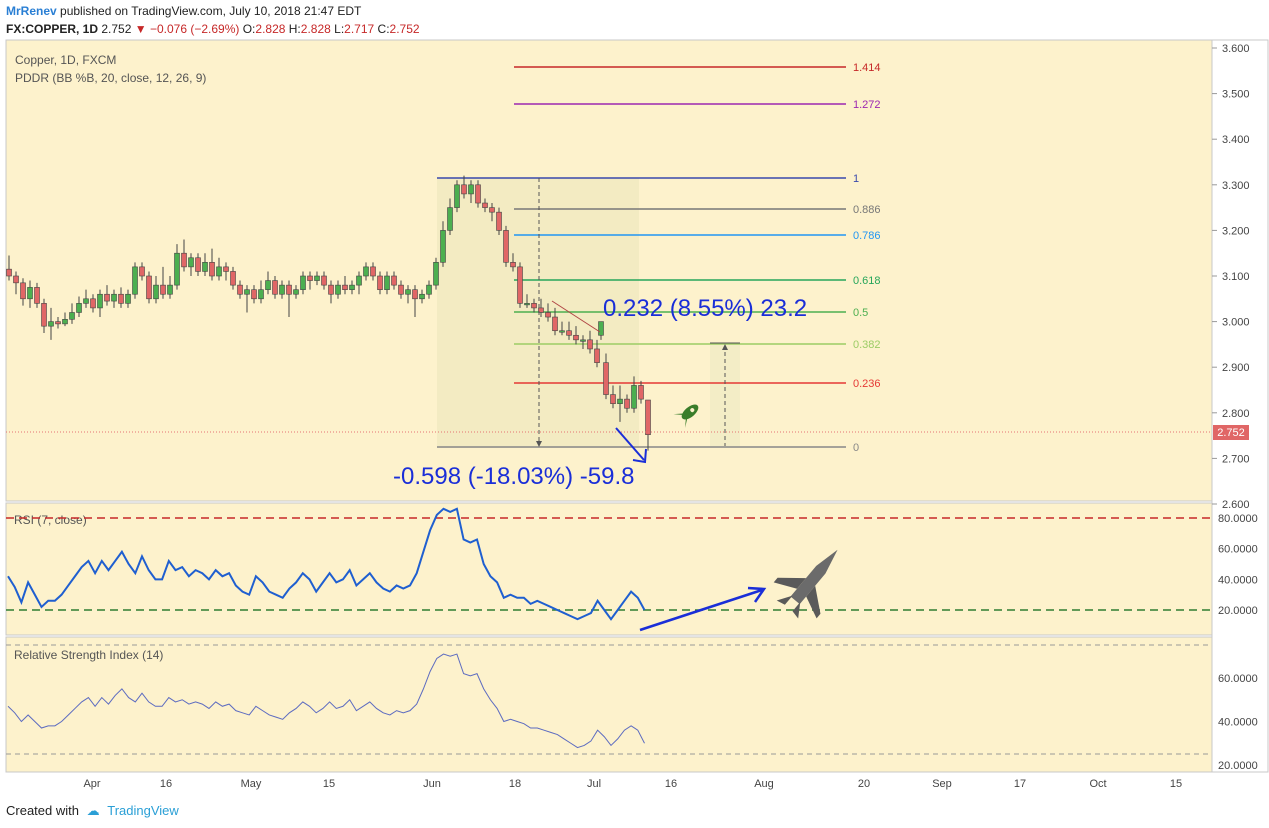 The image size is (1269, 828). I want to click on down-measure-label: -0.598 (-18.03%) -59.8, so click(513, 476).